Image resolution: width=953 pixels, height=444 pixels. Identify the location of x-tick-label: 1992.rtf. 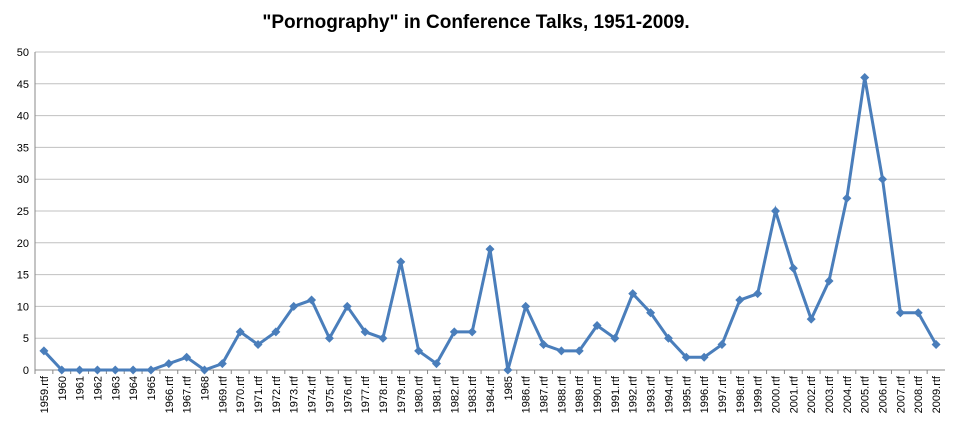
(634, 394).